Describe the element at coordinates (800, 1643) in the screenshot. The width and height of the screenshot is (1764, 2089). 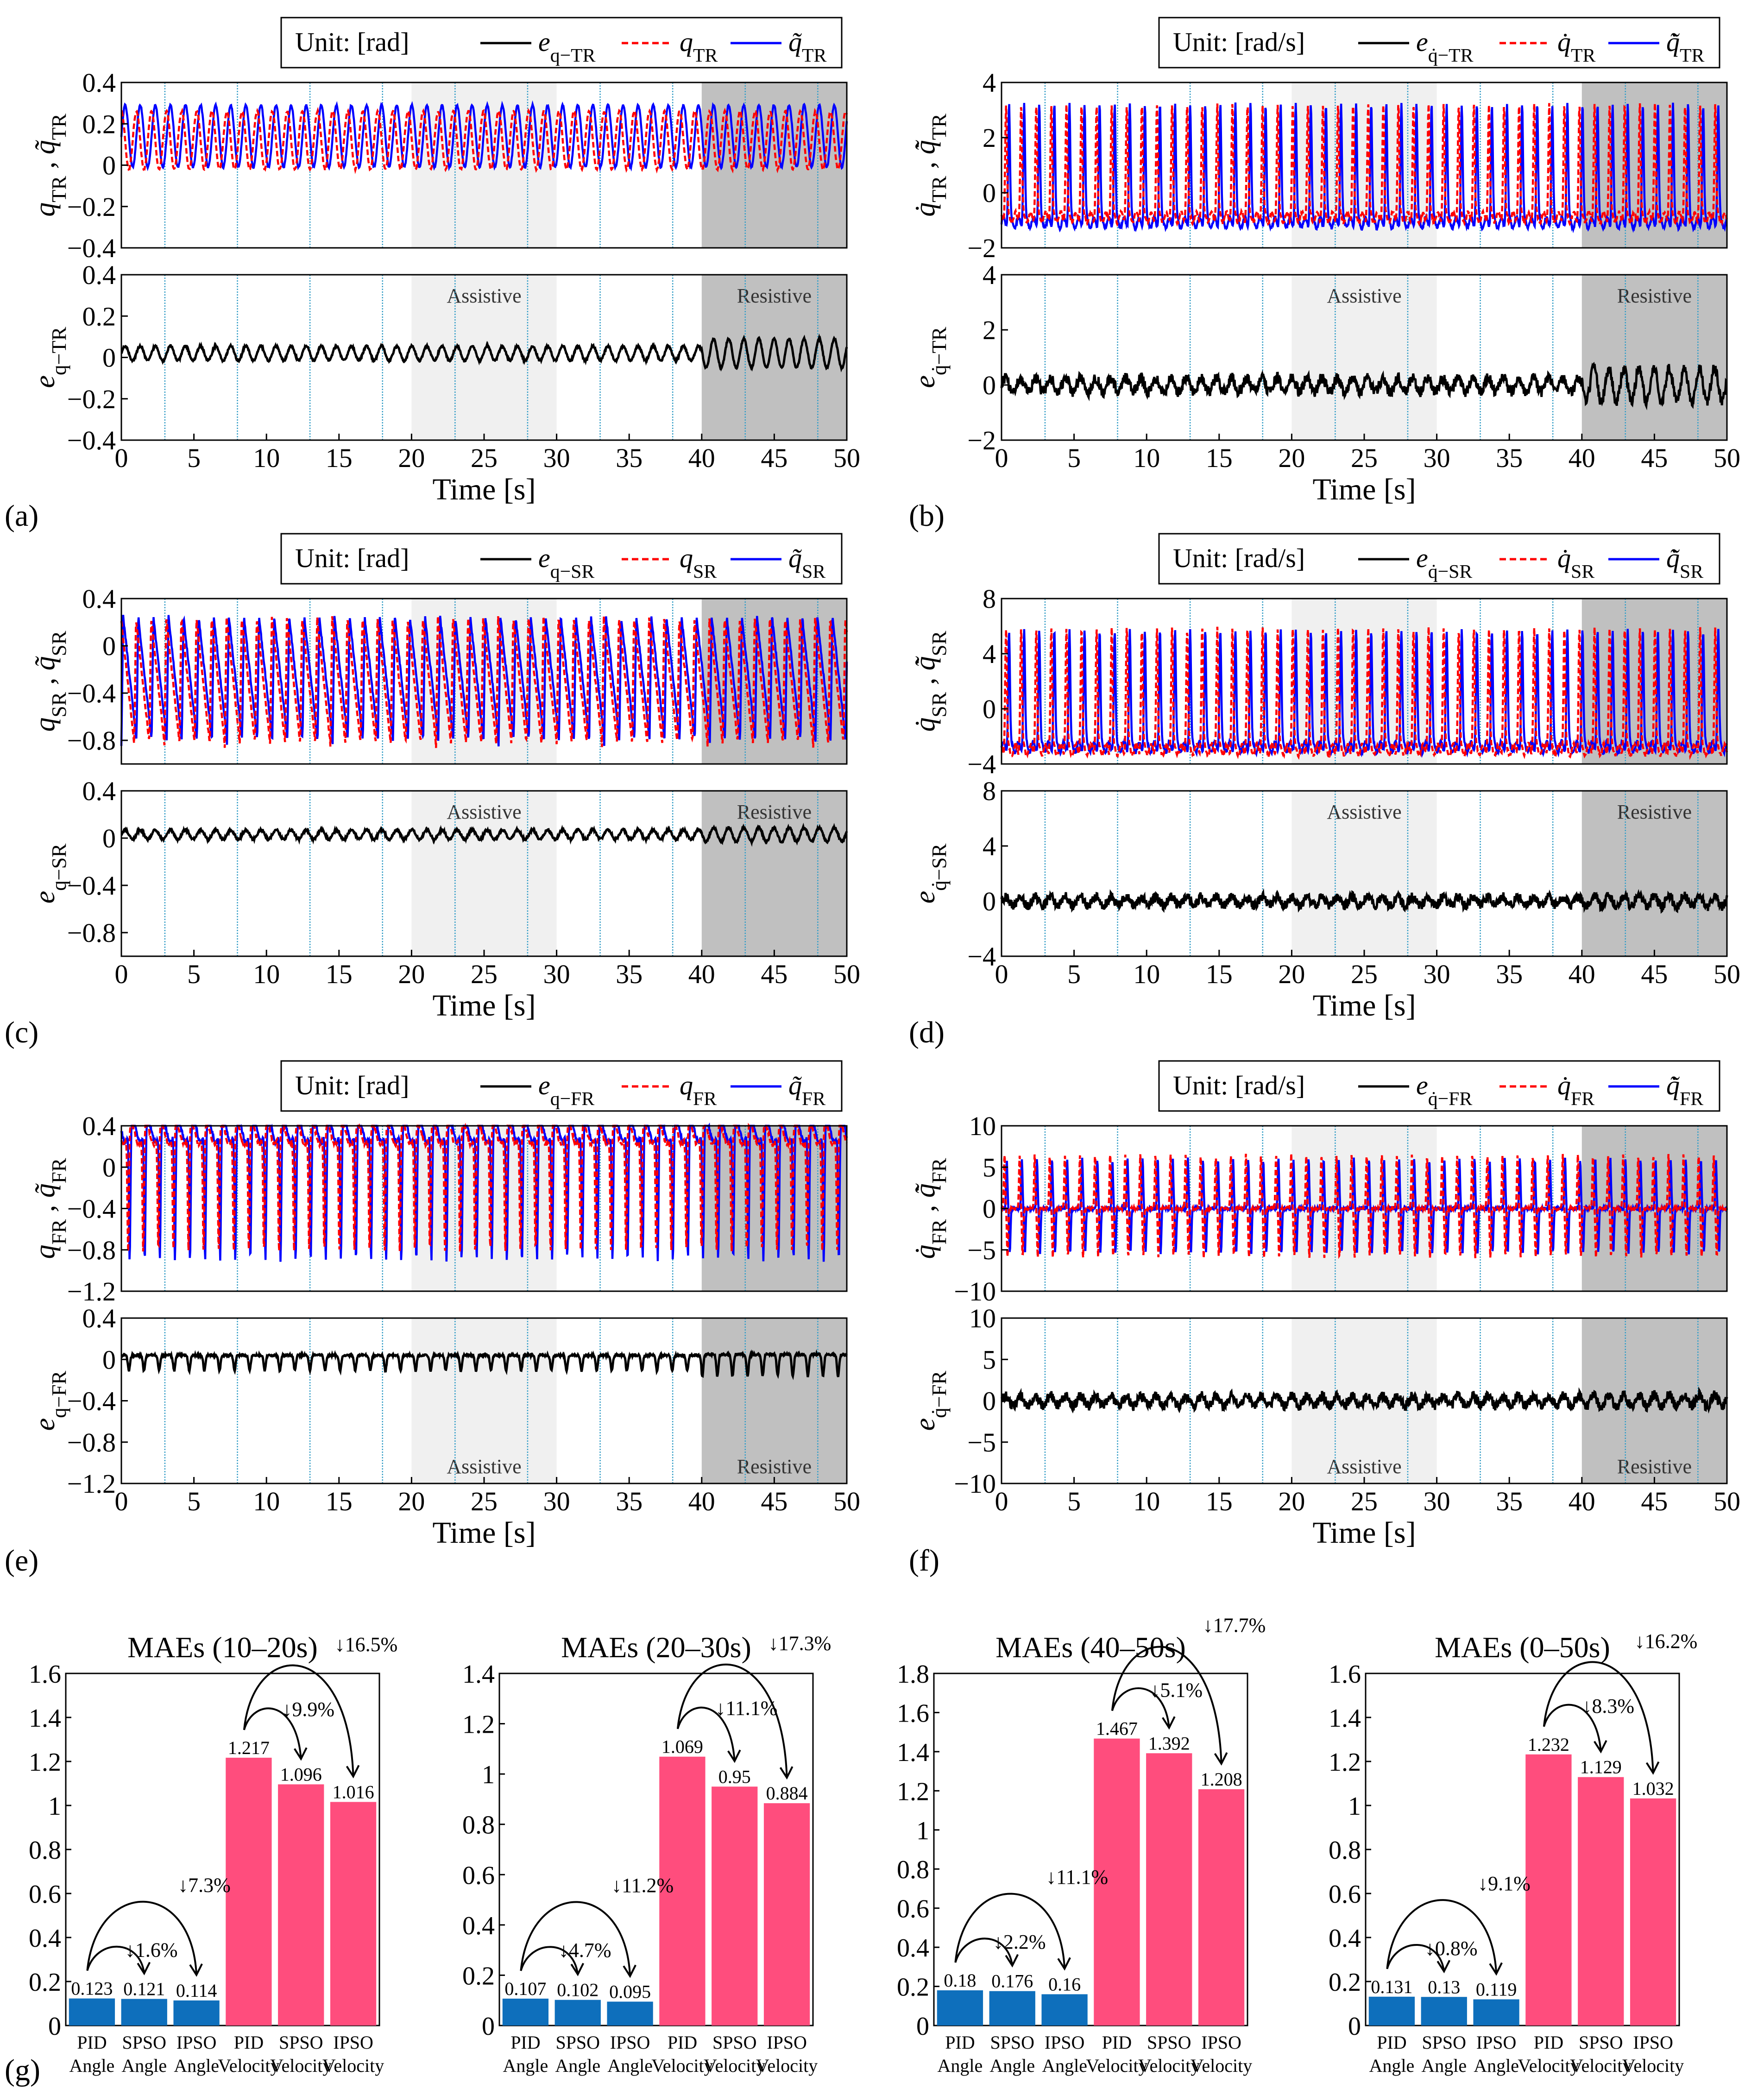
I see `reduction-label-3: ↓17.3%` at that location.